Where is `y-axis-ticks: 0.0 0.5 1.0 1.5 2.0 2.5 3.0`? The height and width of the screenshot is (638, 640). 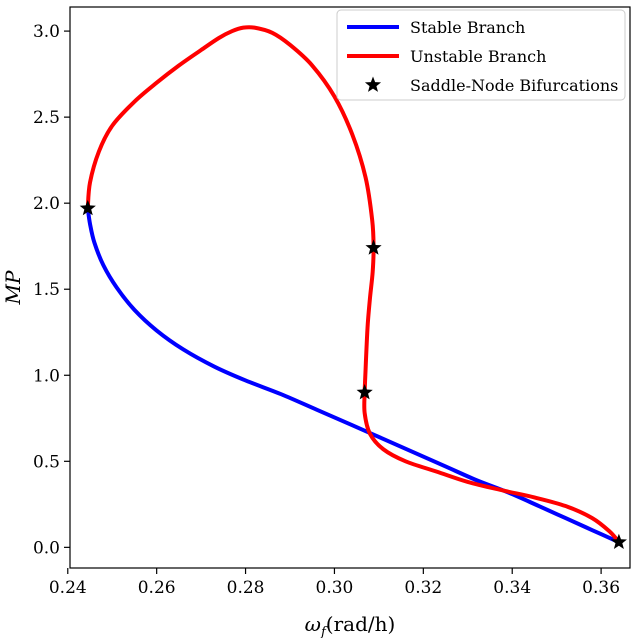 y-axis-ticks: 0.0 0.5 1.0 1.5 2.0 2.5 3.0 is located at coordinates (51, 290).